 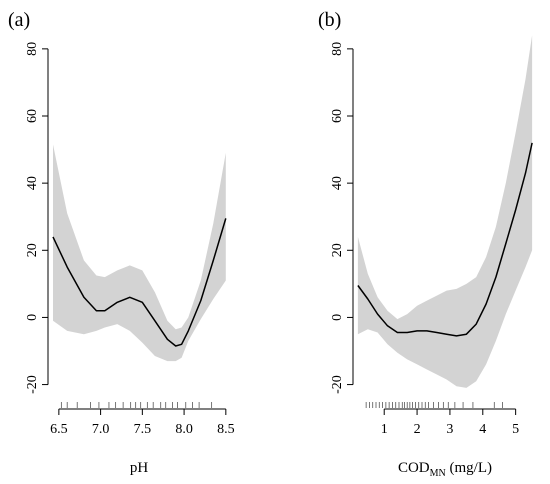 I want to click on x-axis-label-main: pH, so click(x=139, y=468).